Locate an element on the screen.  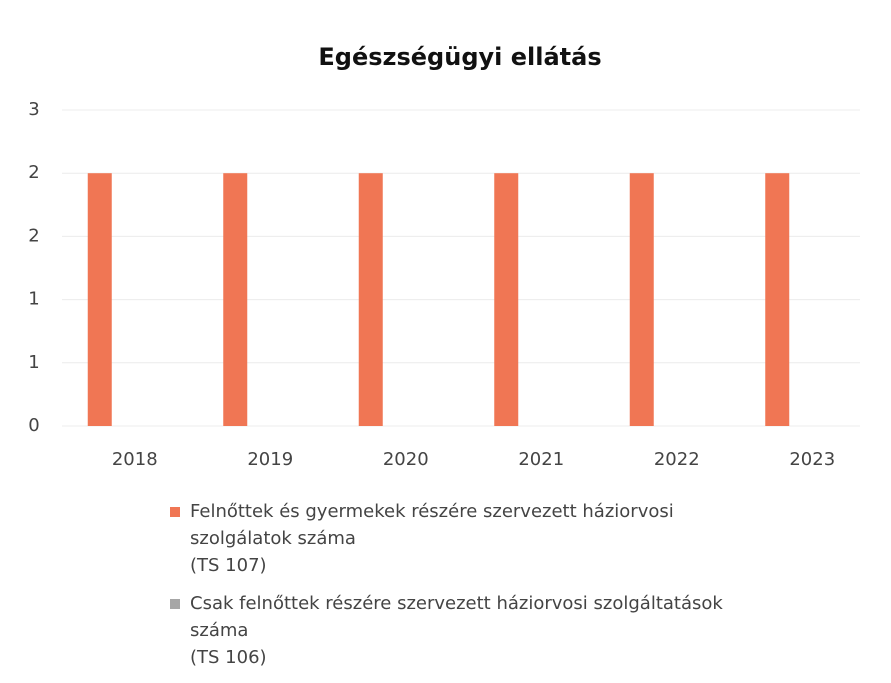
x-tick-label: 2018 is located at coordinates (135, 459).